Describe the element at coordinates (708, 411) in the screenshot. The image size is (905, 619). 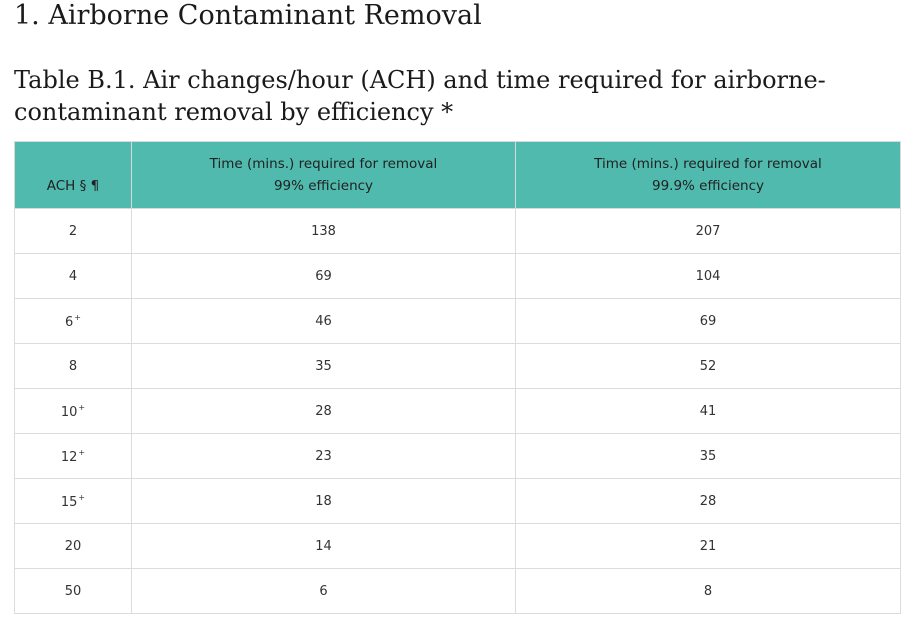
I see `cell-time-999: 41` at that location.